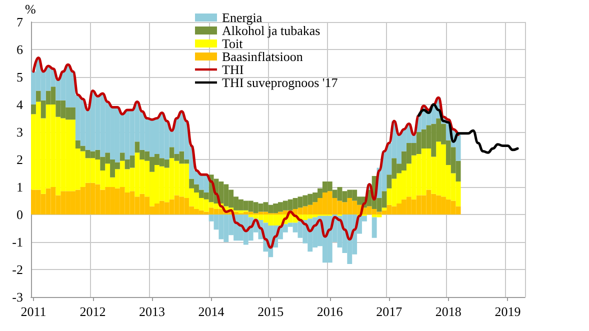 The image size is (589, 331). I want to click on y-tick-label: 5, so click(19, 77).